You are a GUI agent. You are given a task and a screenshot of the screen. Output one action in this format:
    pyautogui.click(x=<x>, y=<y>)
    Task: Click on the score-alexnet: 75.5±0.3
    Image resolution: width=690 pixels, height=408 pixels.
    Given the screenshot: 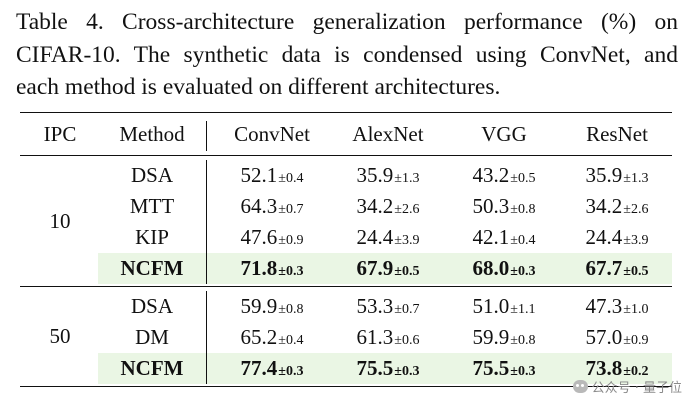 What is the action you would take?
    pyautogui.click(x=388, y=368)
    